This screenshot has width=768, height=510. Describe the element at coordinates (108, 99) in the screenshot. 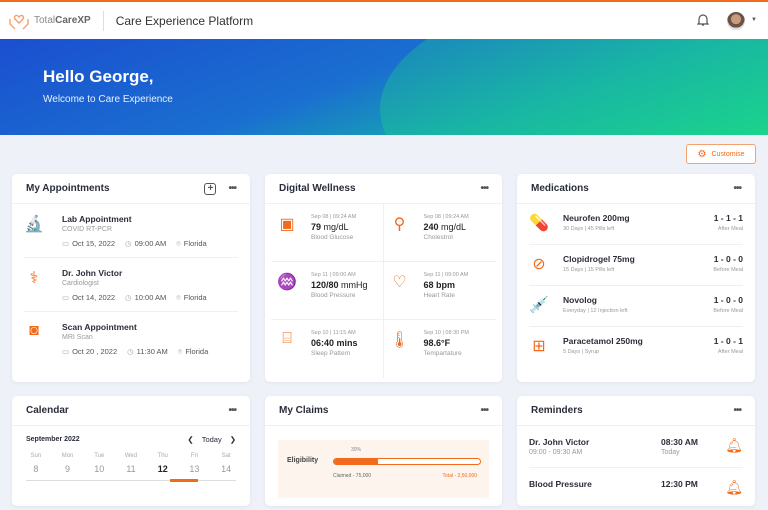

I see `welcome-text: Welcome to Care Experience` at that location.